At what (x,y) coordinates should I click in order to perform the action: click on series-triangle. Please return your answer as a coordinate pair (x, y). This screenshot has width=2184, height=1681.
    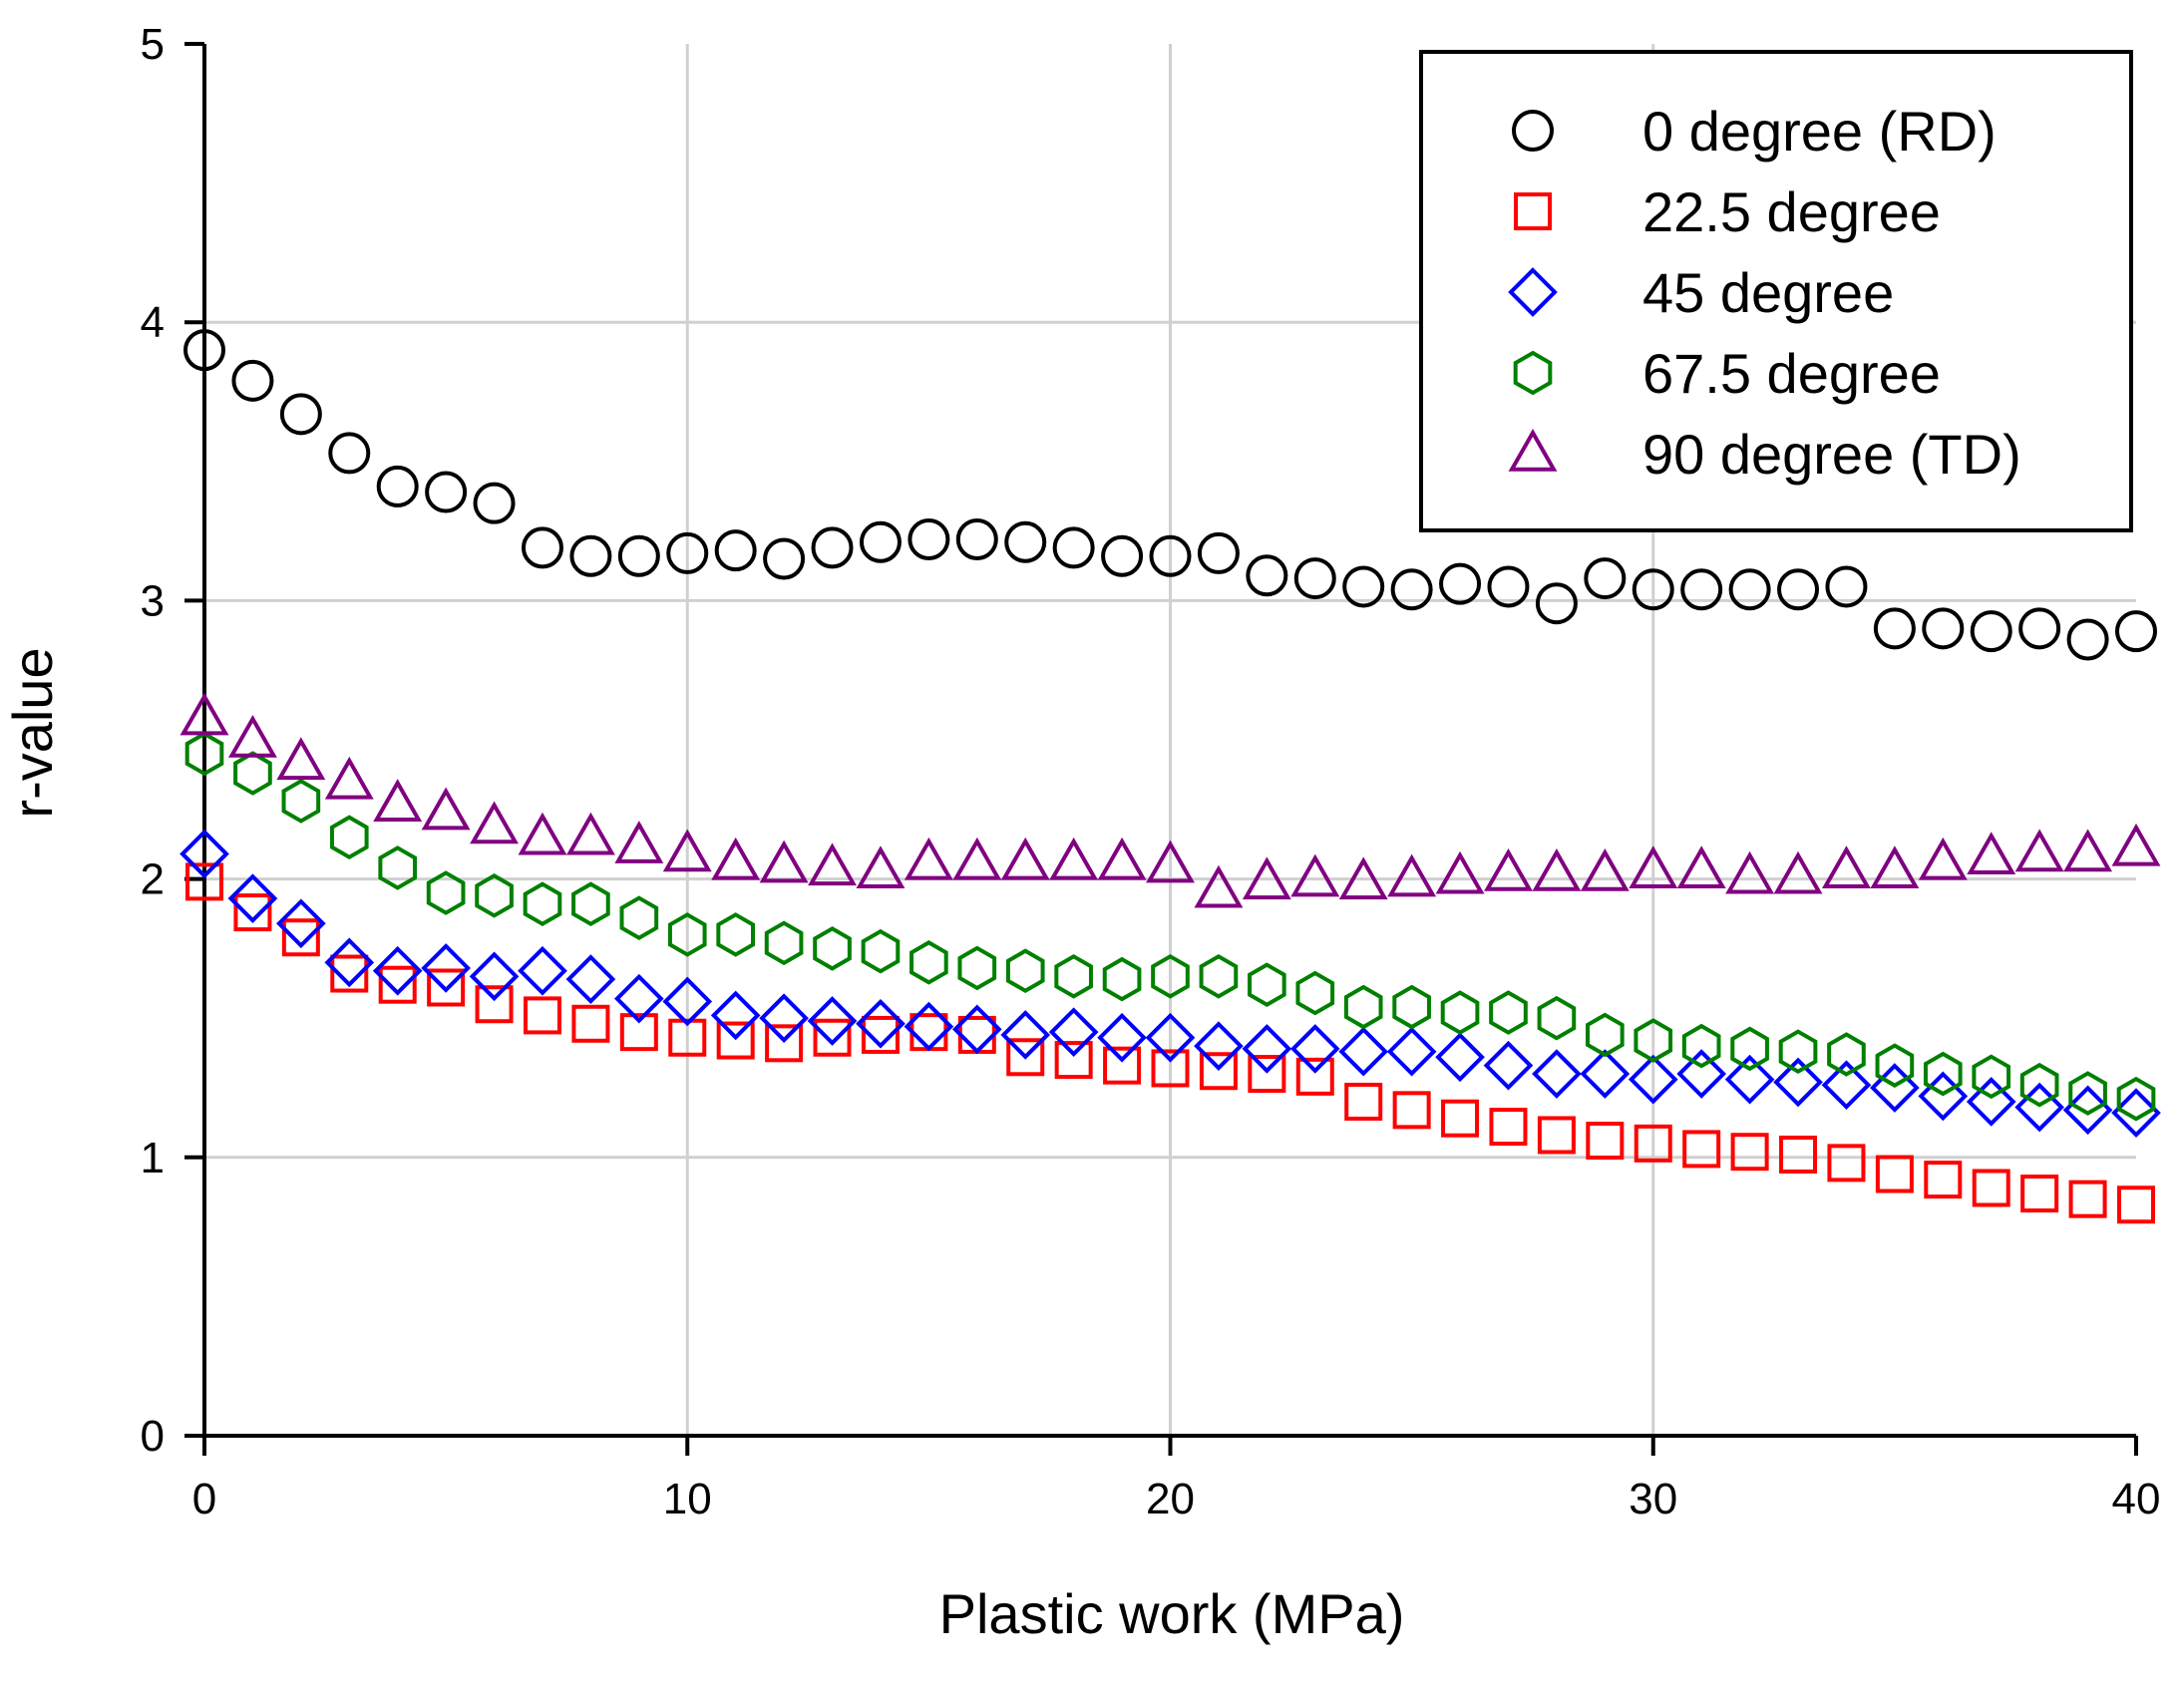
    Looking at the image, I should click on (1170, 800).